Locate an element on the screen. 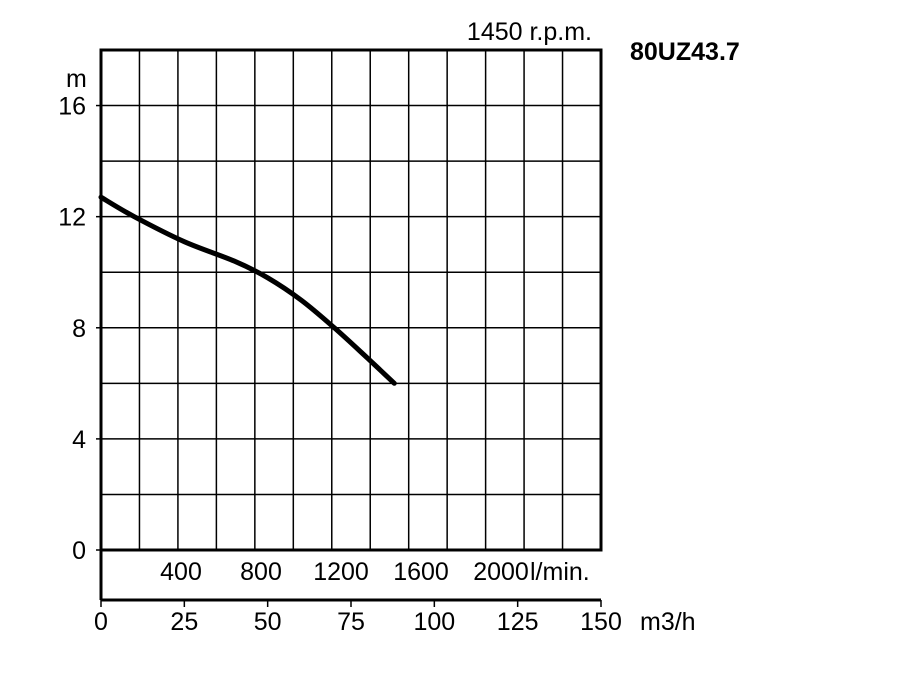 The width and height of the screenshot is (900, 700). speed-label: 1450 r.p.m. is located at coordinates (529, 32).